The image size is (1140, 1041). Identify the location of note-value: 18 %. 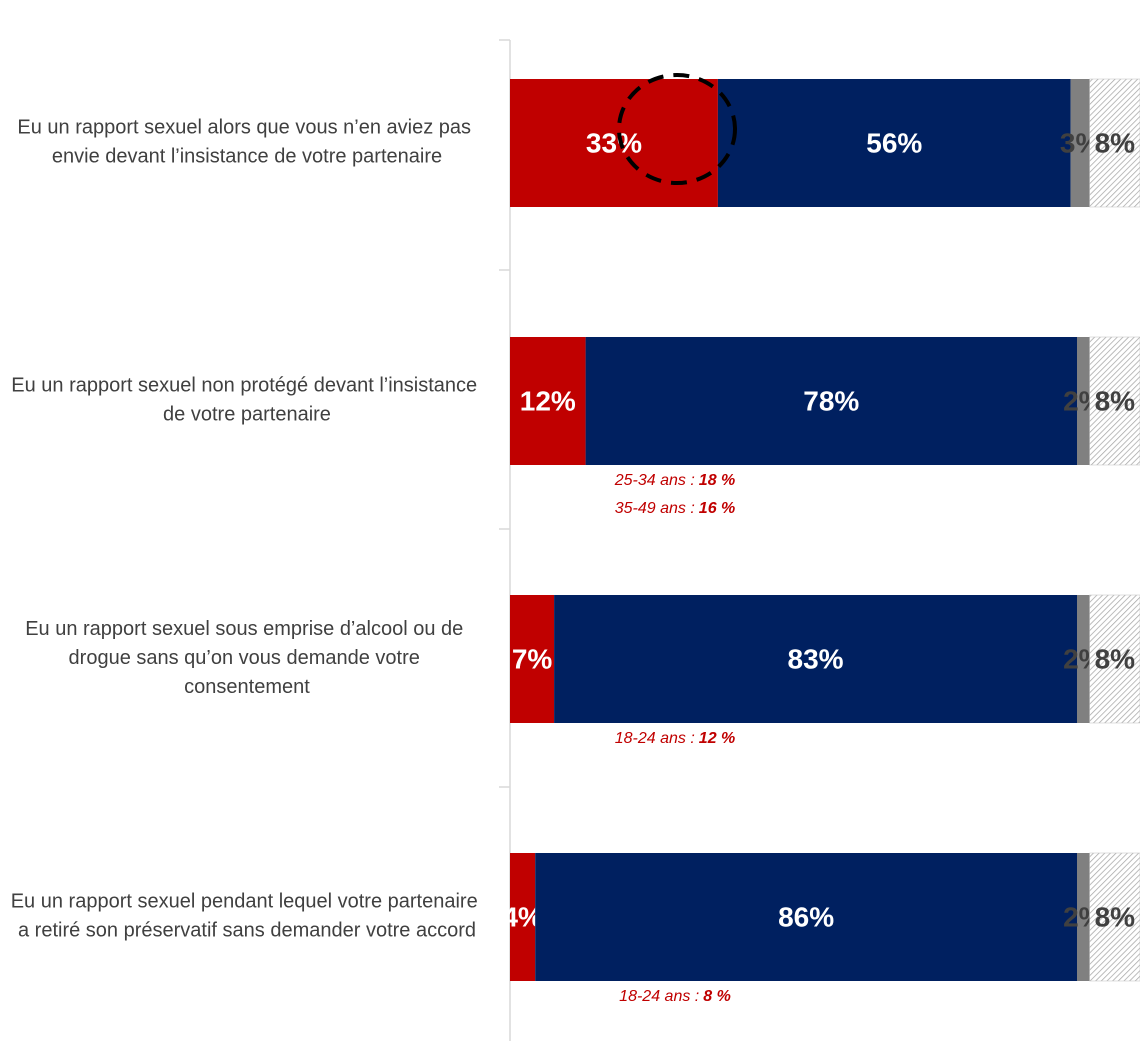
(717, 480).